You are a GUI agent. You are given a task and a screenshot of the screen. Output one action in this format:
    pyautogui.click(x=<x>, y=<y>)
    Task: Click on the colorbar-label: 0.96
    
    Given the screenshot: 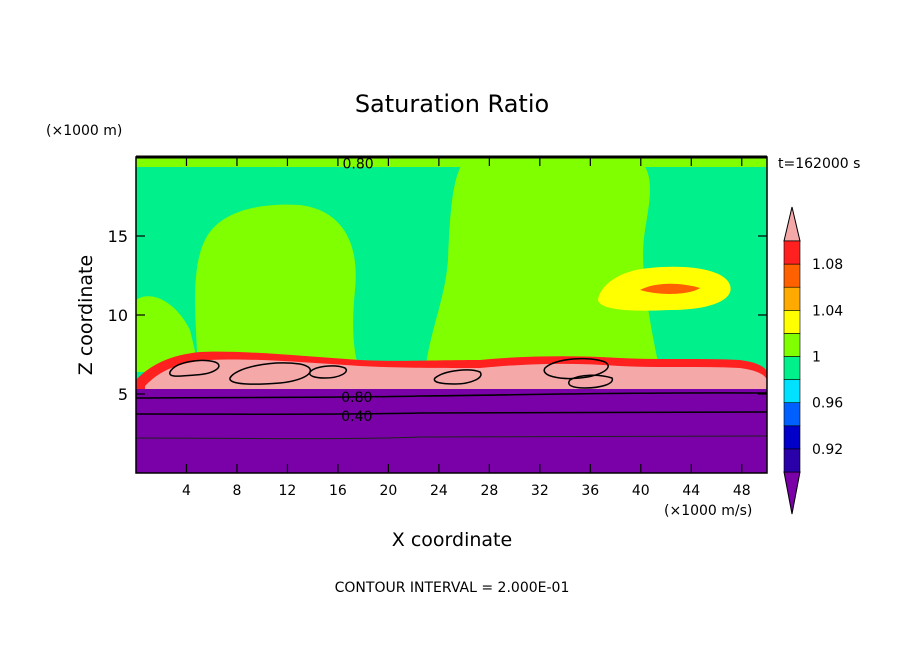 What is the action you would take?
    pyautogui.click(x=827, y=404)
    